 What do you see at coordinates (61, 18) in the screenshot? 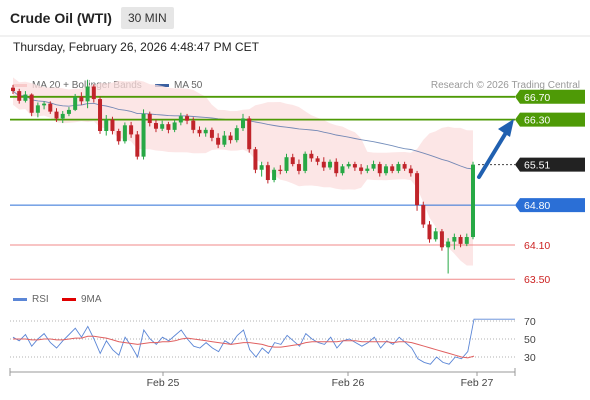
I see `instrument-title: Crude Oil (WTI)` at bounding box center [61, 18].